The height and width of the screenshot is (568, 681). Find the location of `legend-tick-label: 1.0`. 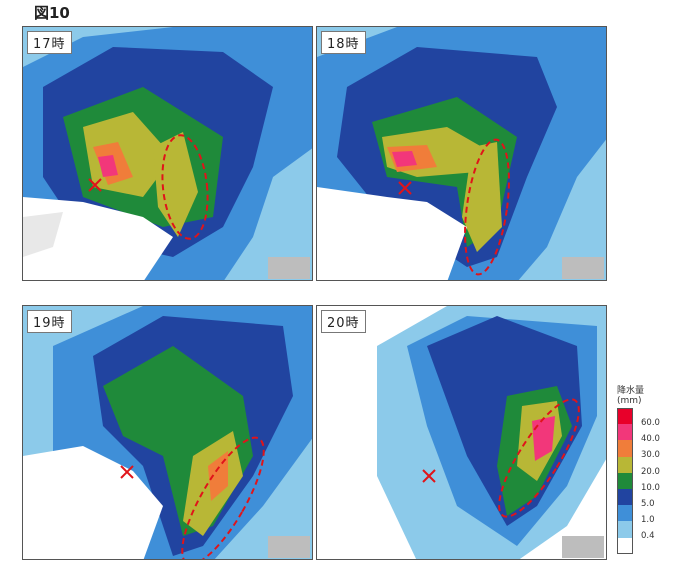

legend-tick-label: 1.0 is located at coordinates (648, 520).